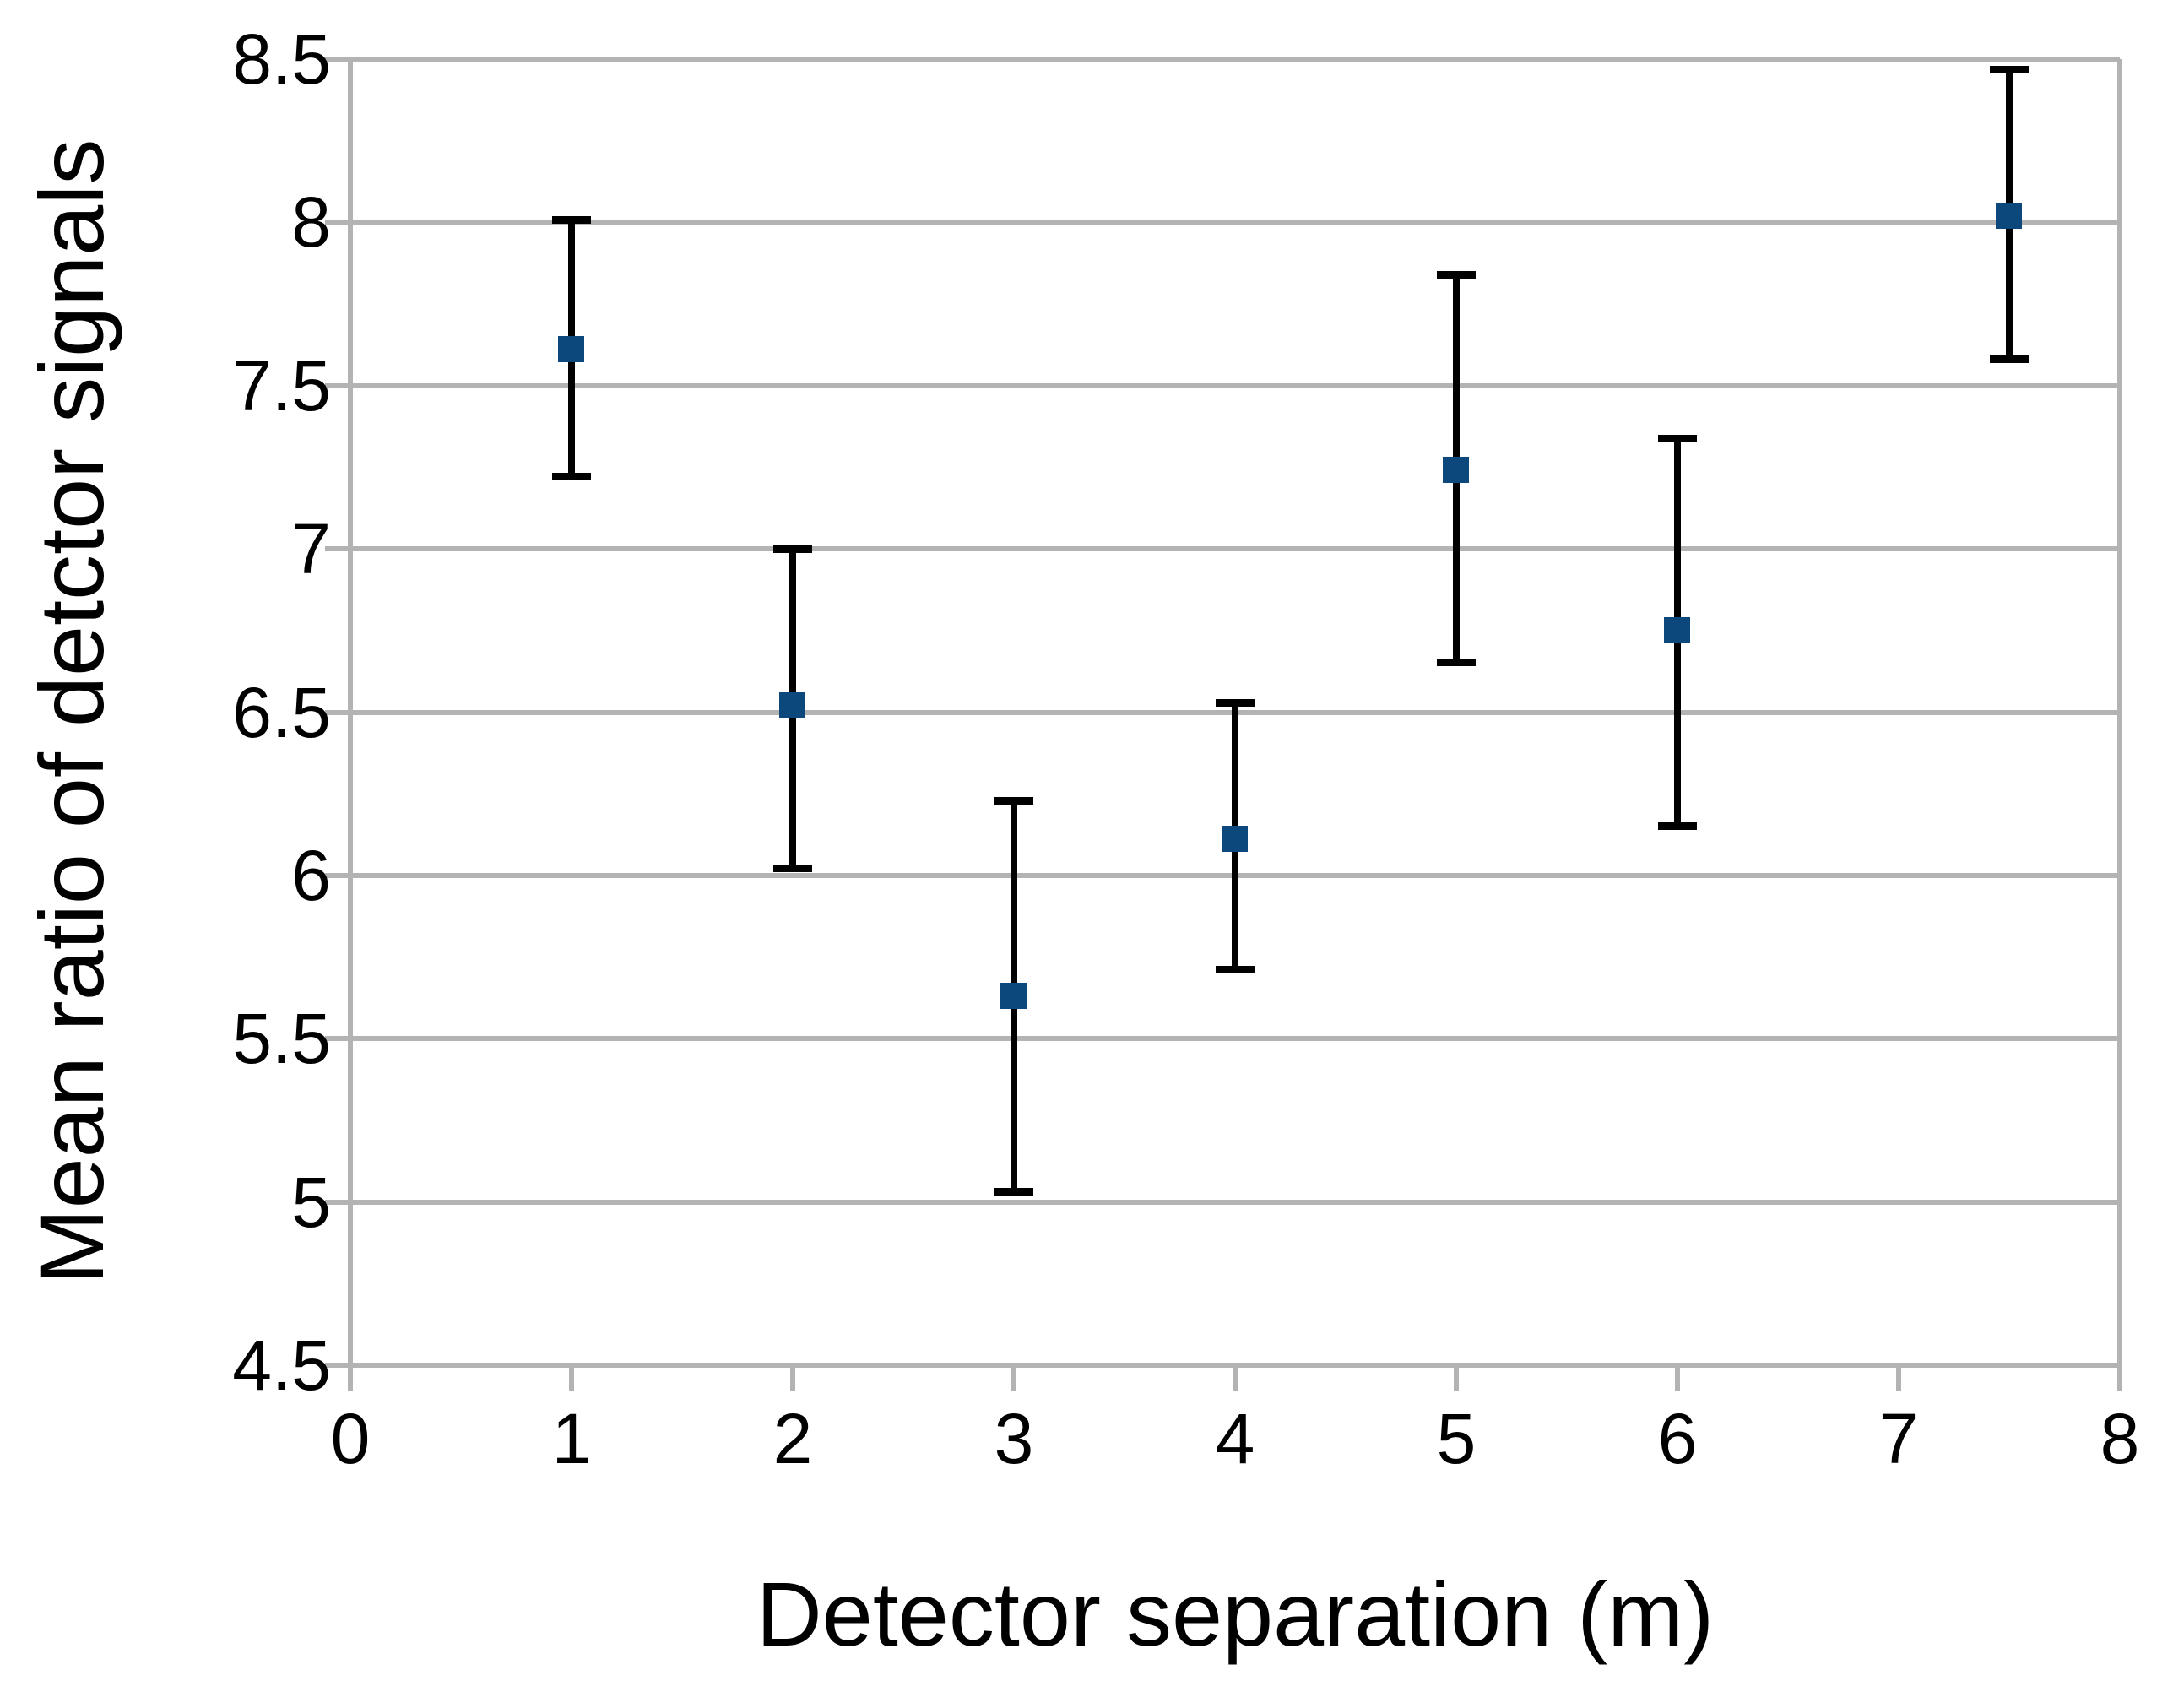  What do you see at coordinates (350, 1438) in the screenshot?
I see `x-tick-label: 0` at bounding box center [350, 1438].